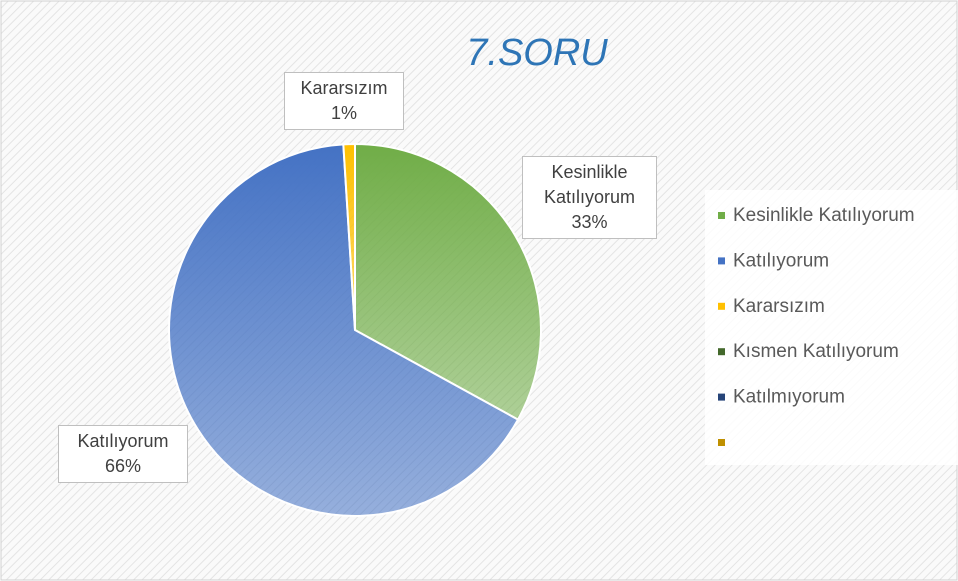 Image resolution: width=958 pixels, height=581 pixels. I want to click on legend-label: Kararsızım, so click(779, 306).